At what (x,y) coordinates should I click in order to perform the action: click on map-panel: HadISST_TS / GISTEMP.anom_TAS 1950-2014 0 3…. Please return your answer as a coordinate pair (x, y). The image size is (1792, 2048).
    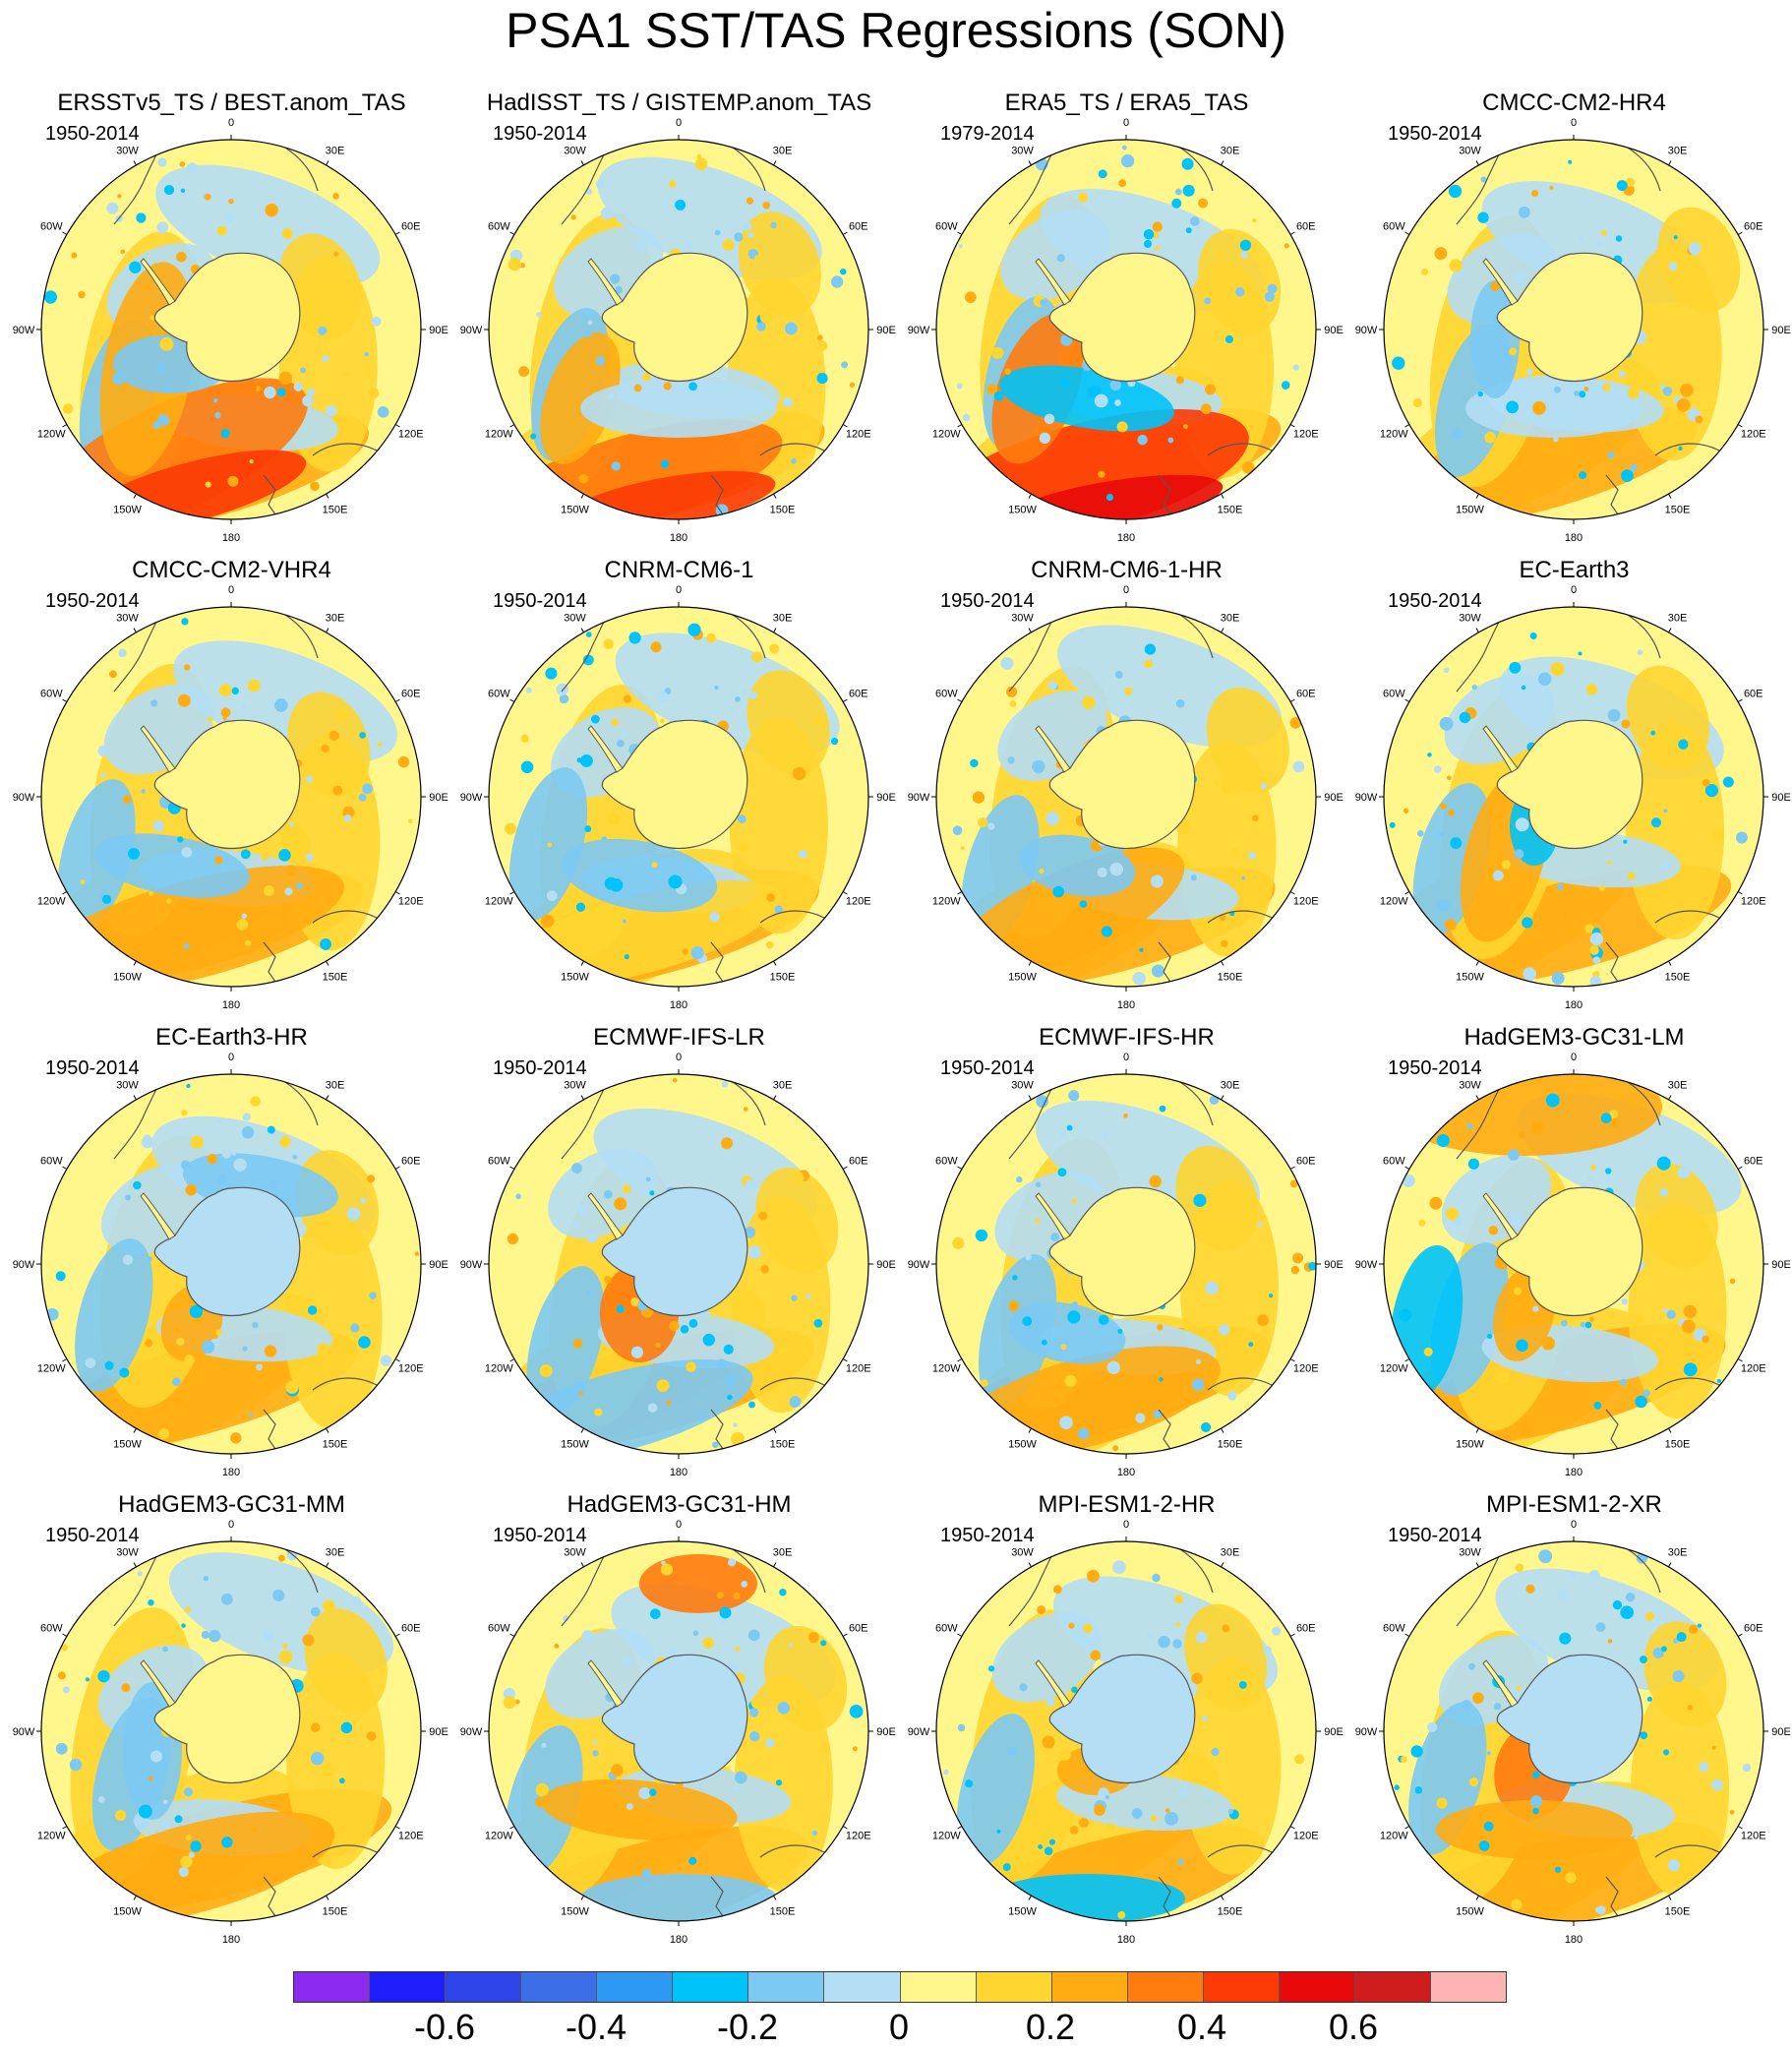
    Looking at the image, I should click on (679, 322).